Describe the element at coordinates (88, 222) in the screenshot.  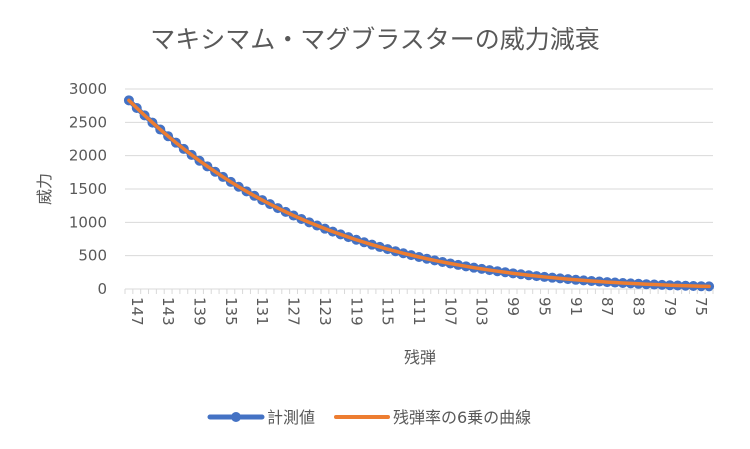
I see `y-tick-label: 1000` at that location.